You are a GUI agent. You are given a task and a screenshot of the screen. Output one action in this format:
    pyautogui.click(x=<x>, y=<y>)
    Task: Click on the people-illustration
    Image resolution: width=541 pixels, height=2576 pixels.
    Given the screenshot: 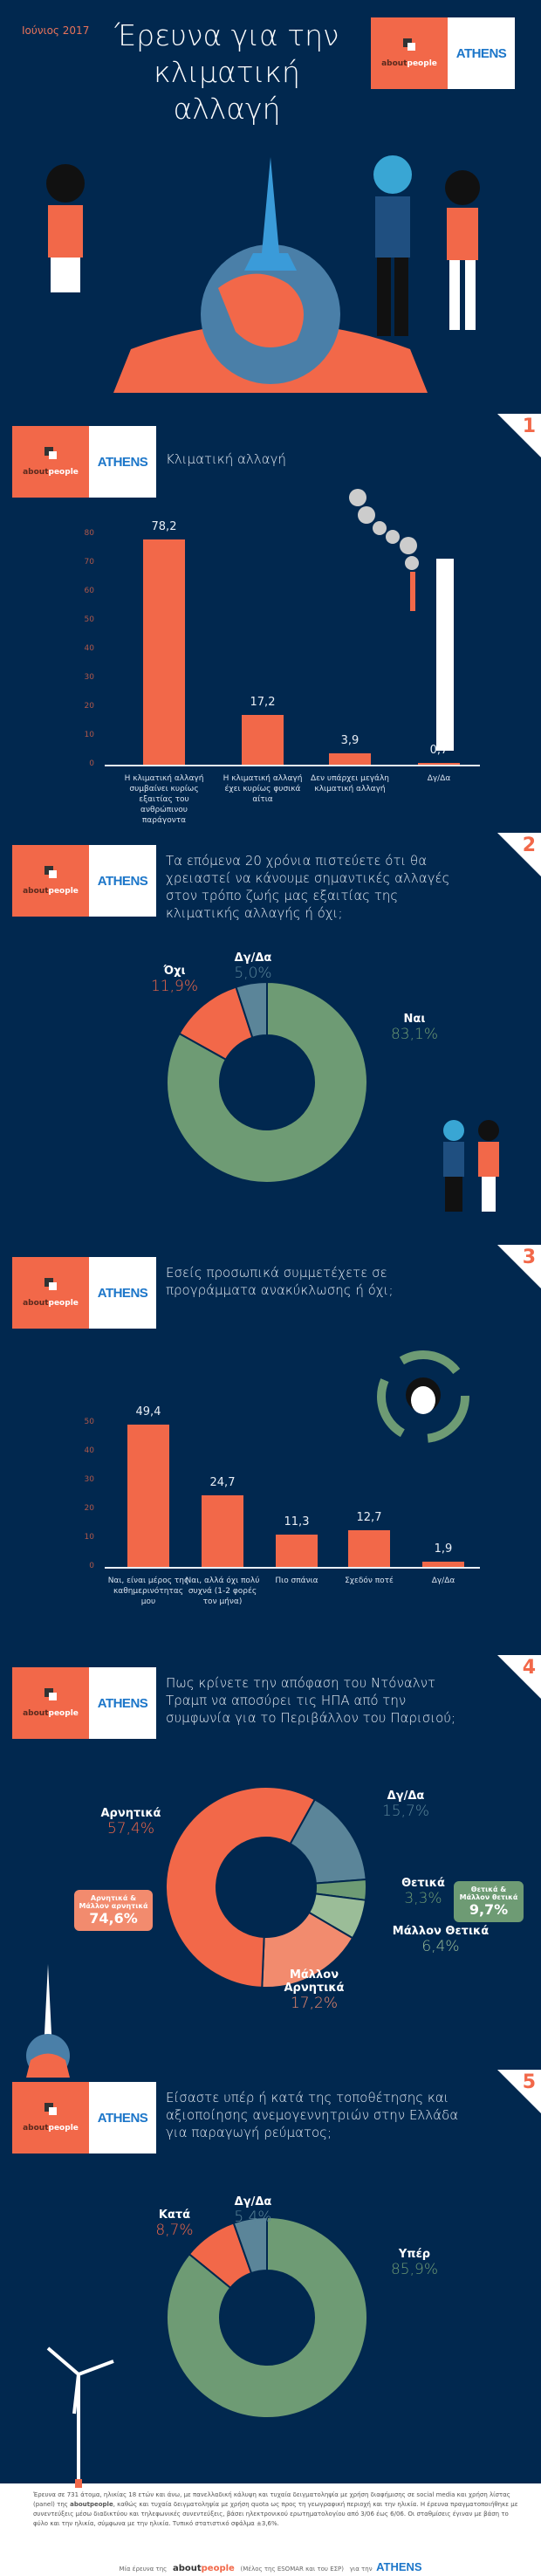 What is the action you would take?
    pyautogui.click(x=263, y=246)
    